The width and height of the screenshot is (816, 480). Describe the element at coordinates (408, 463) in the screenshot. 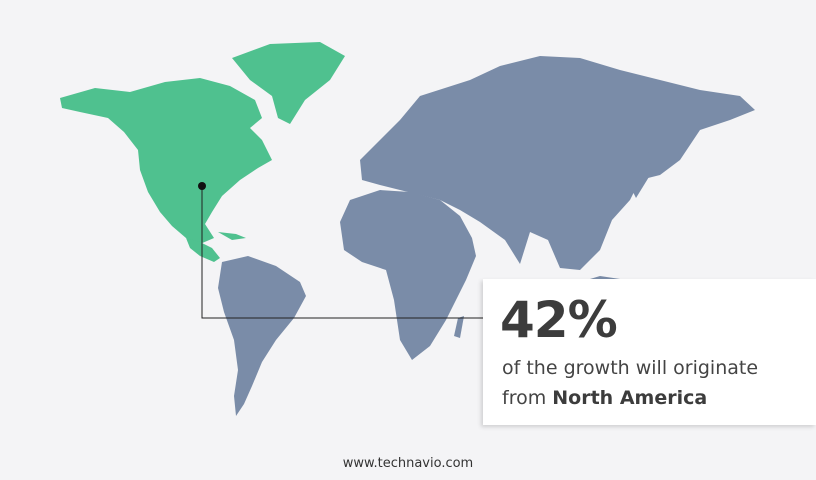

I see `website-footer: www.technavio.com` at that location.